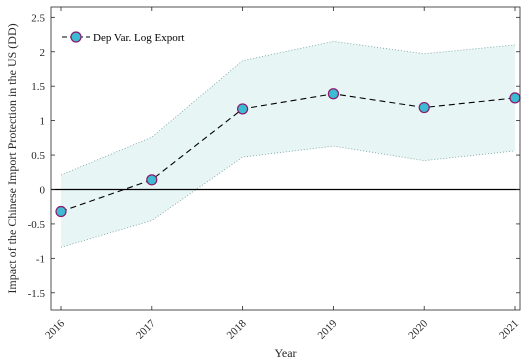 The image size is (523, 362). Describe the element at coordinates (509, 330) in the screenshot. I see `x-tick-label: 2021` at that location.